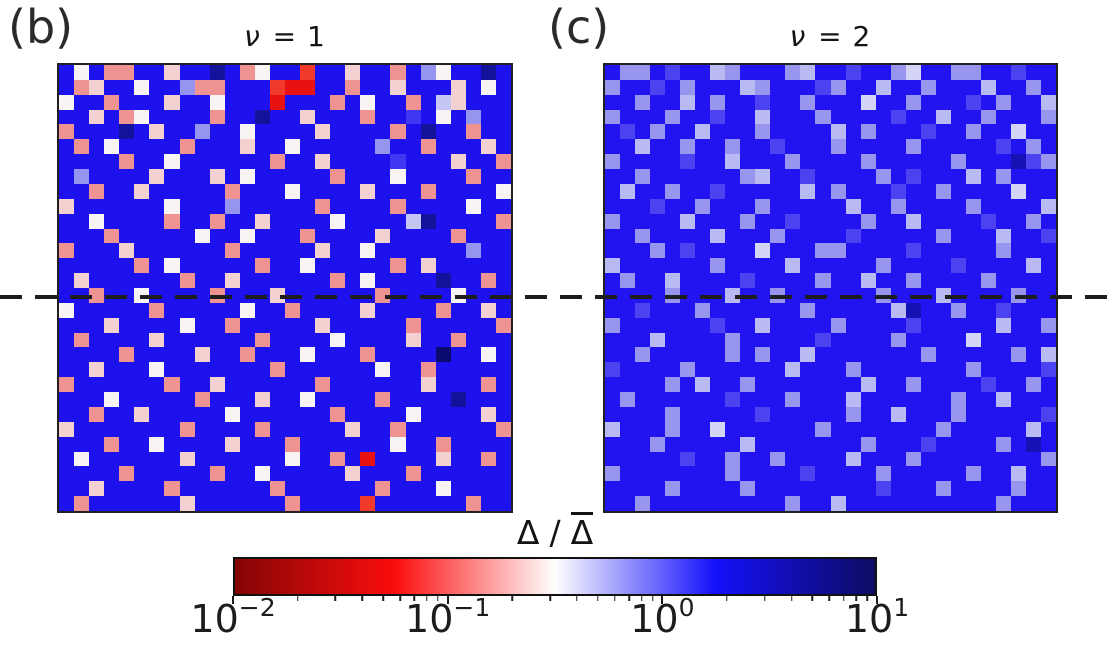 The height and width of the screenshot is (650, 1111). What do you see at coordinates (233, 600) in the screenshot?
I see `colorbar-major-tick` at bounding box center [233, 600].